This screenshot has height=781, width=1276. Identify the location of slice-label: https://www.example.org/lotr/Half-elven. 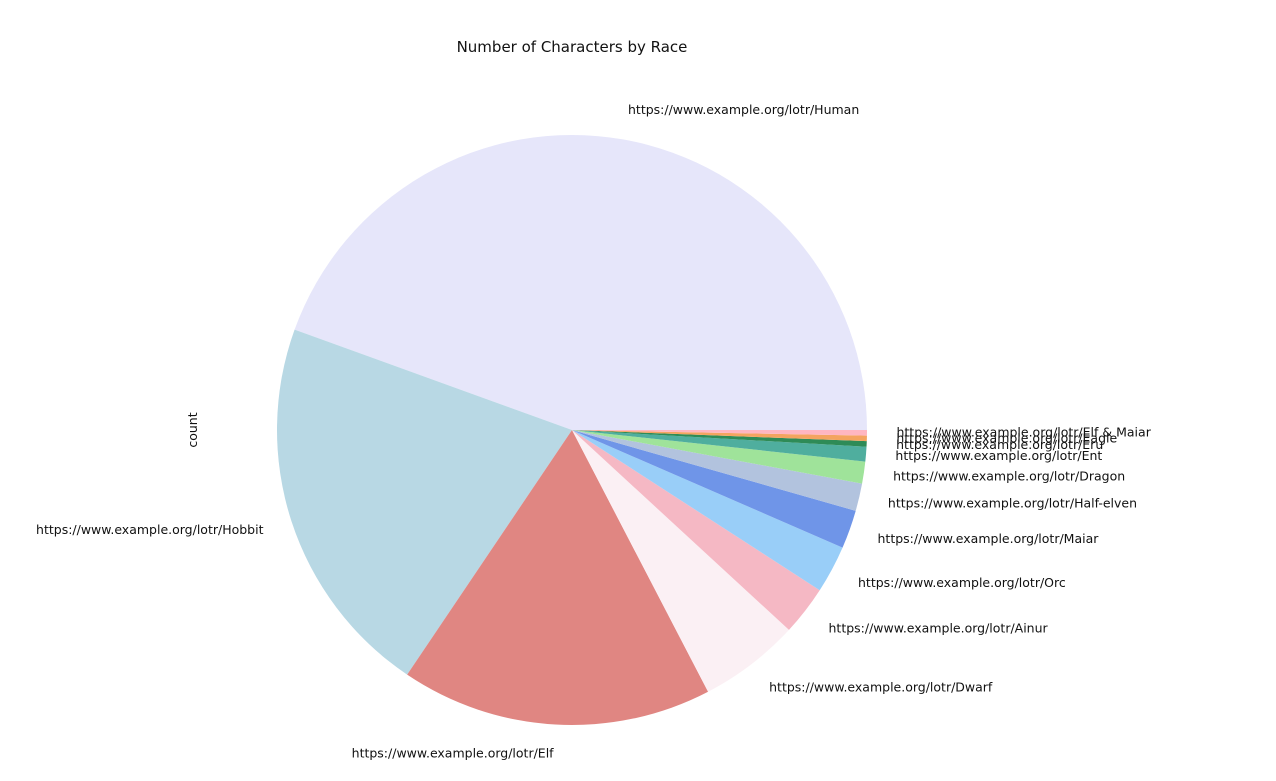
(1012, 503).